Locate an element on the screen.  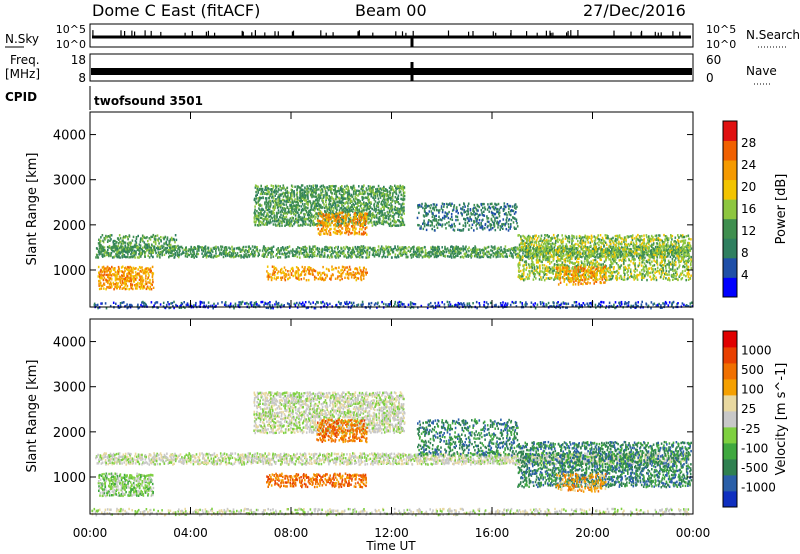
nsearch-tick-bottom: 10^0 is located at coordinates (721, 44).